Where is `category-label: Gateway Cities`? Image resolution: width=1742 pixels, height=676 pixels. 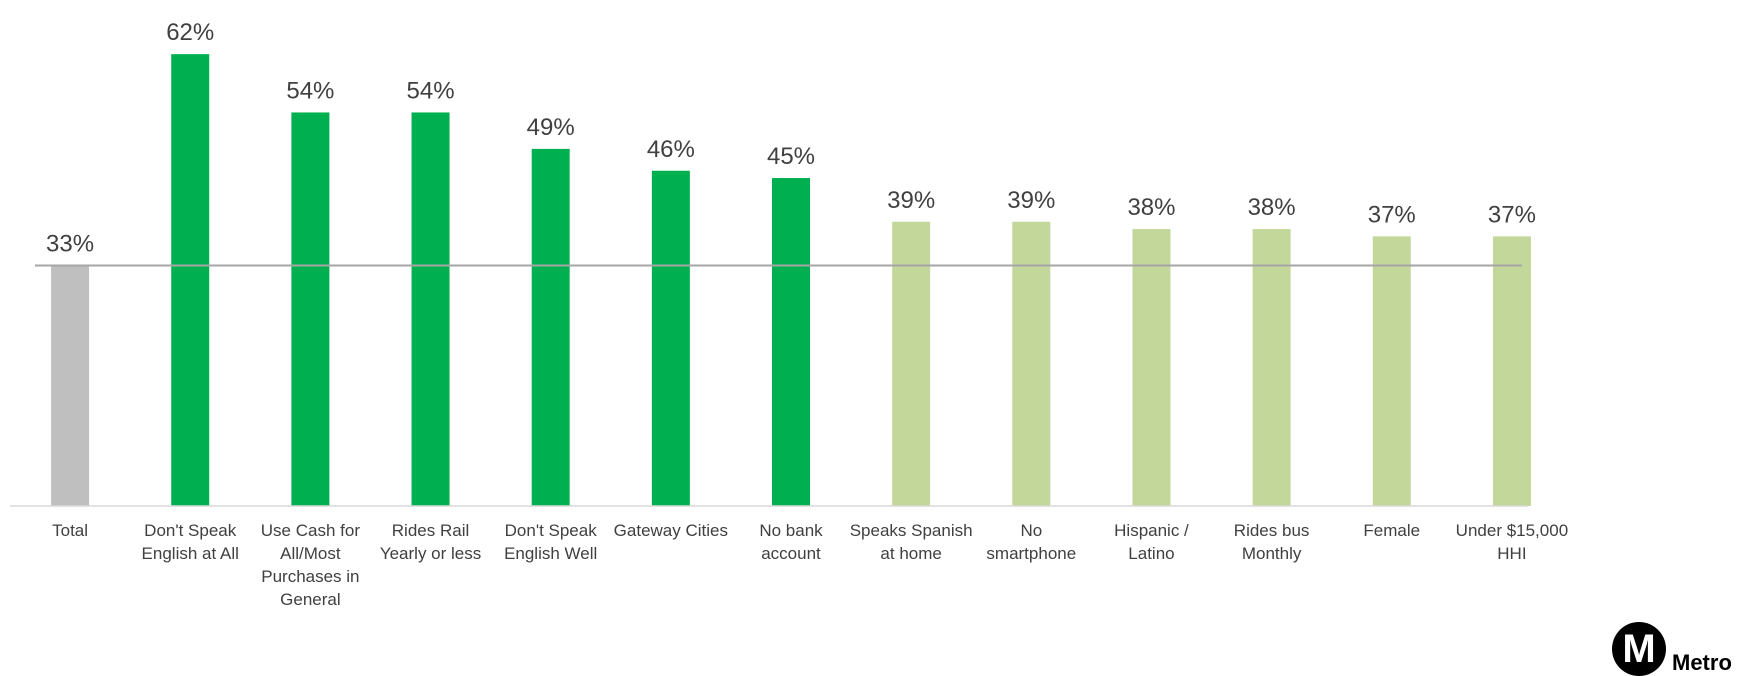
category-label: Gateway Cities is located at coordinates (671, 530).